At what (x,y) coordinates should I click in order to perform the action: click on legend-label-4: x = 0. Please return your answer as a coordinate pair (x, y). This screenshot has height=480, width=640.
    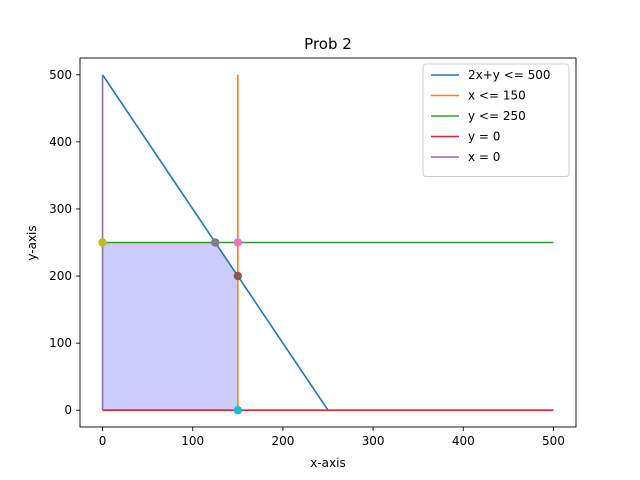
    Looking at the image, I should click on (484, 157).